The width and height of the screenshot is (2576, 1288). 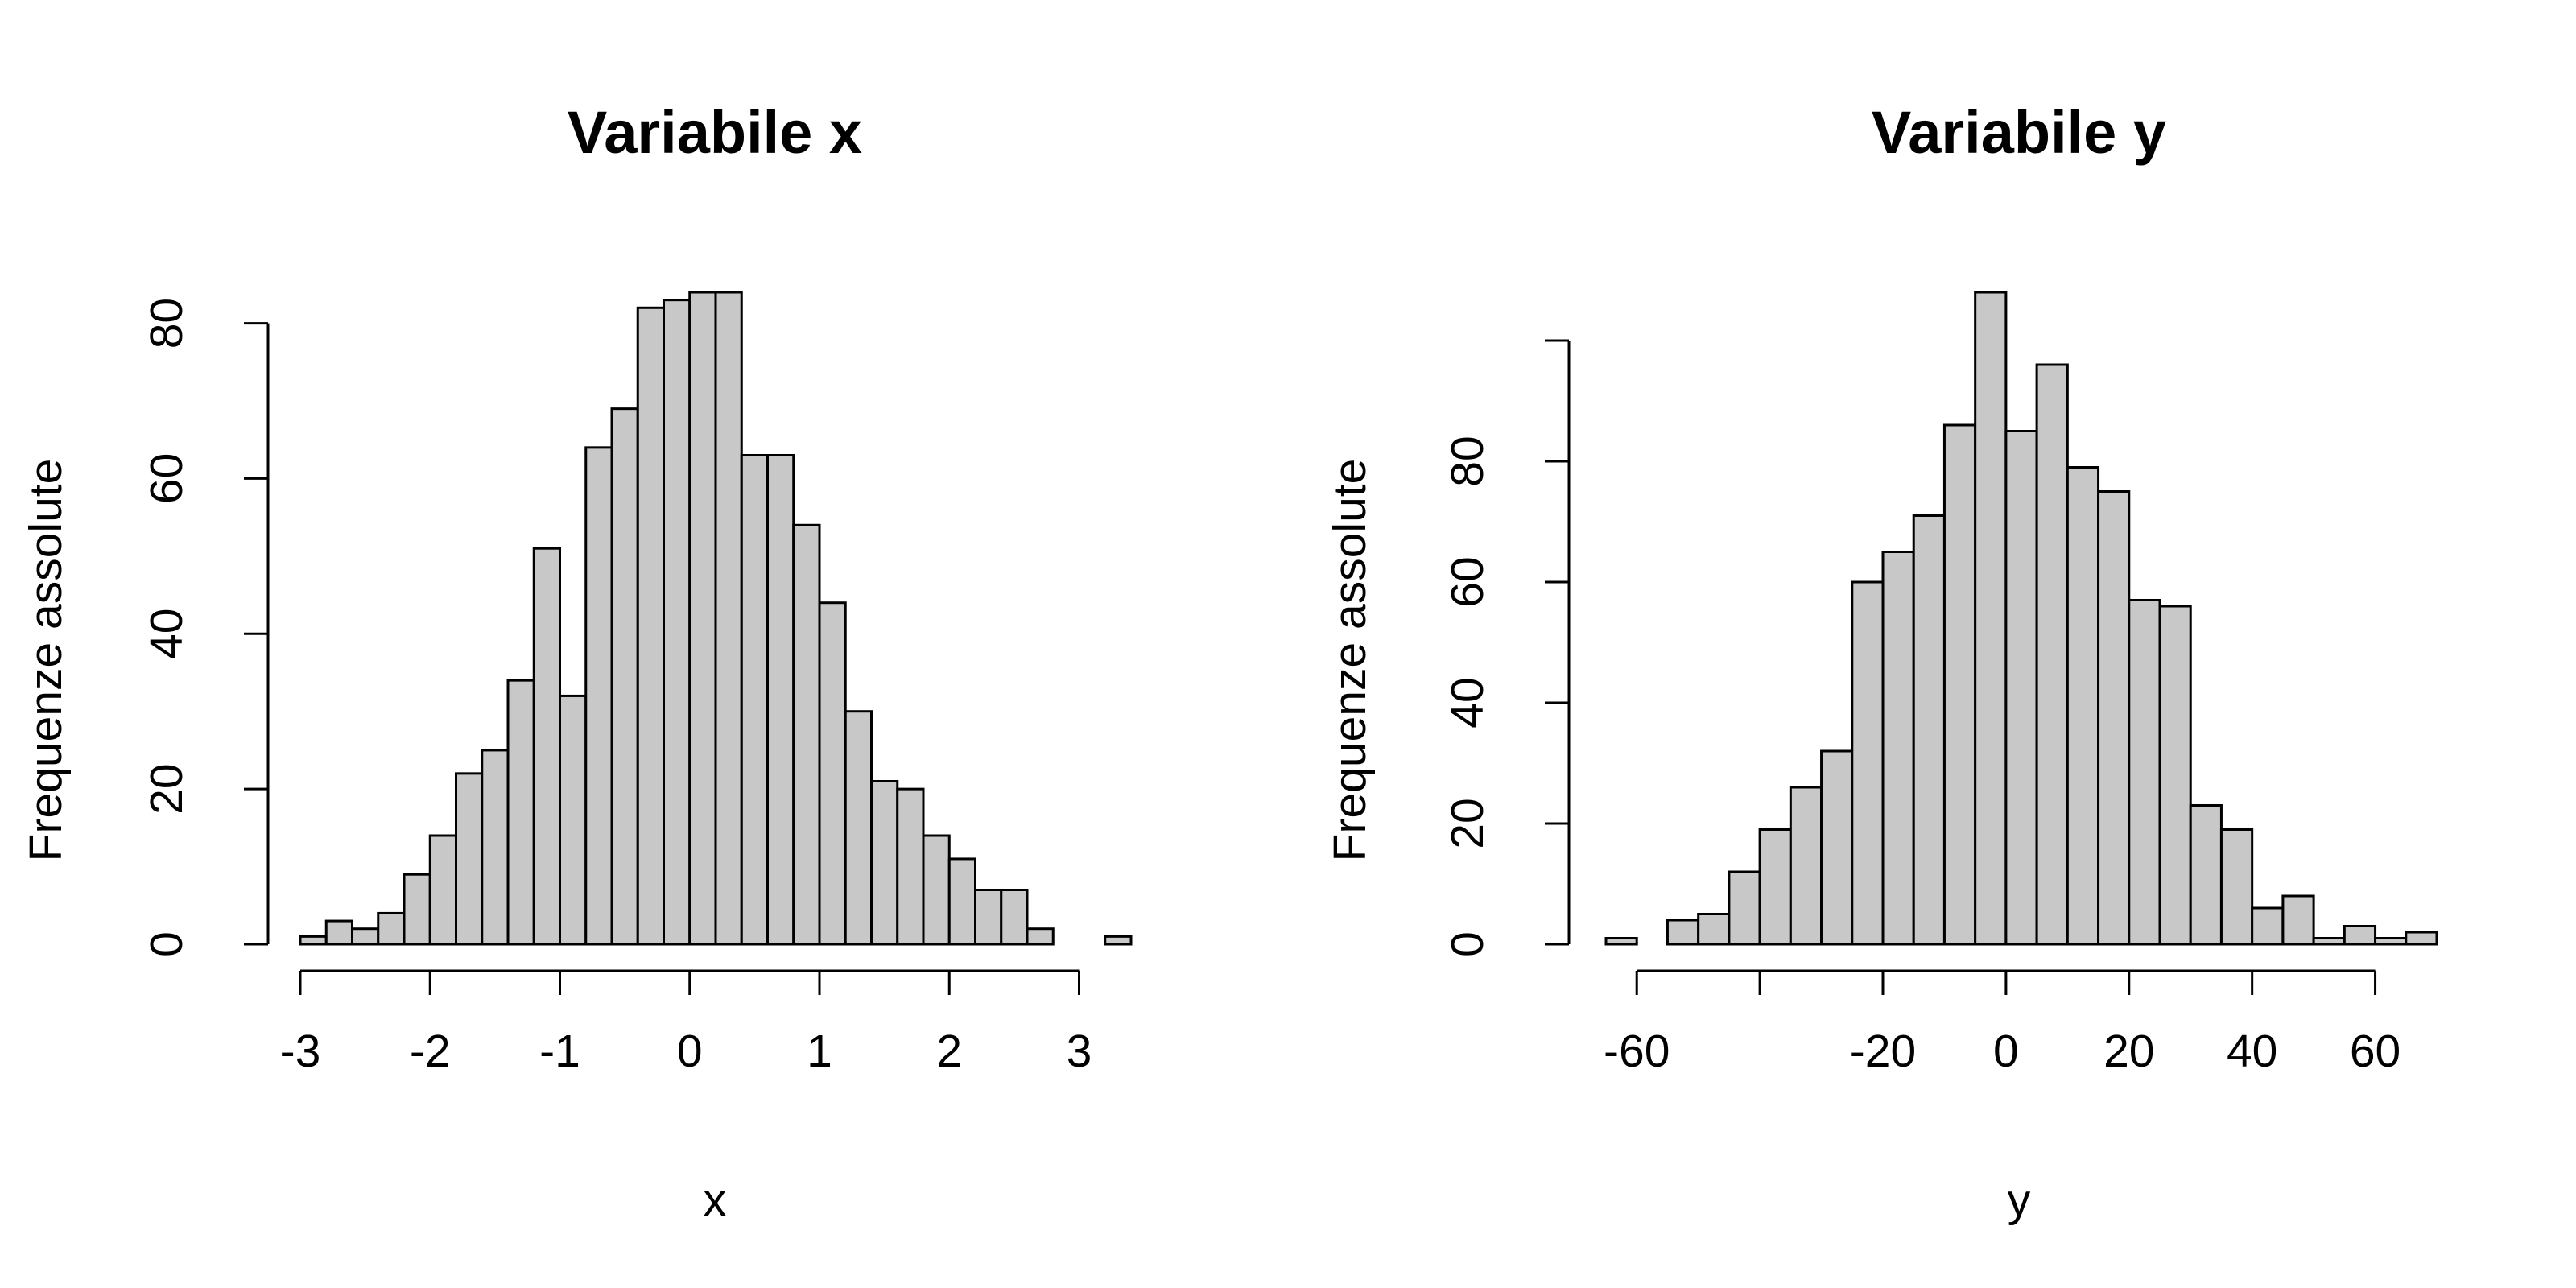 I want to click on x-axis-label: x, so click(x=715, y=1200).